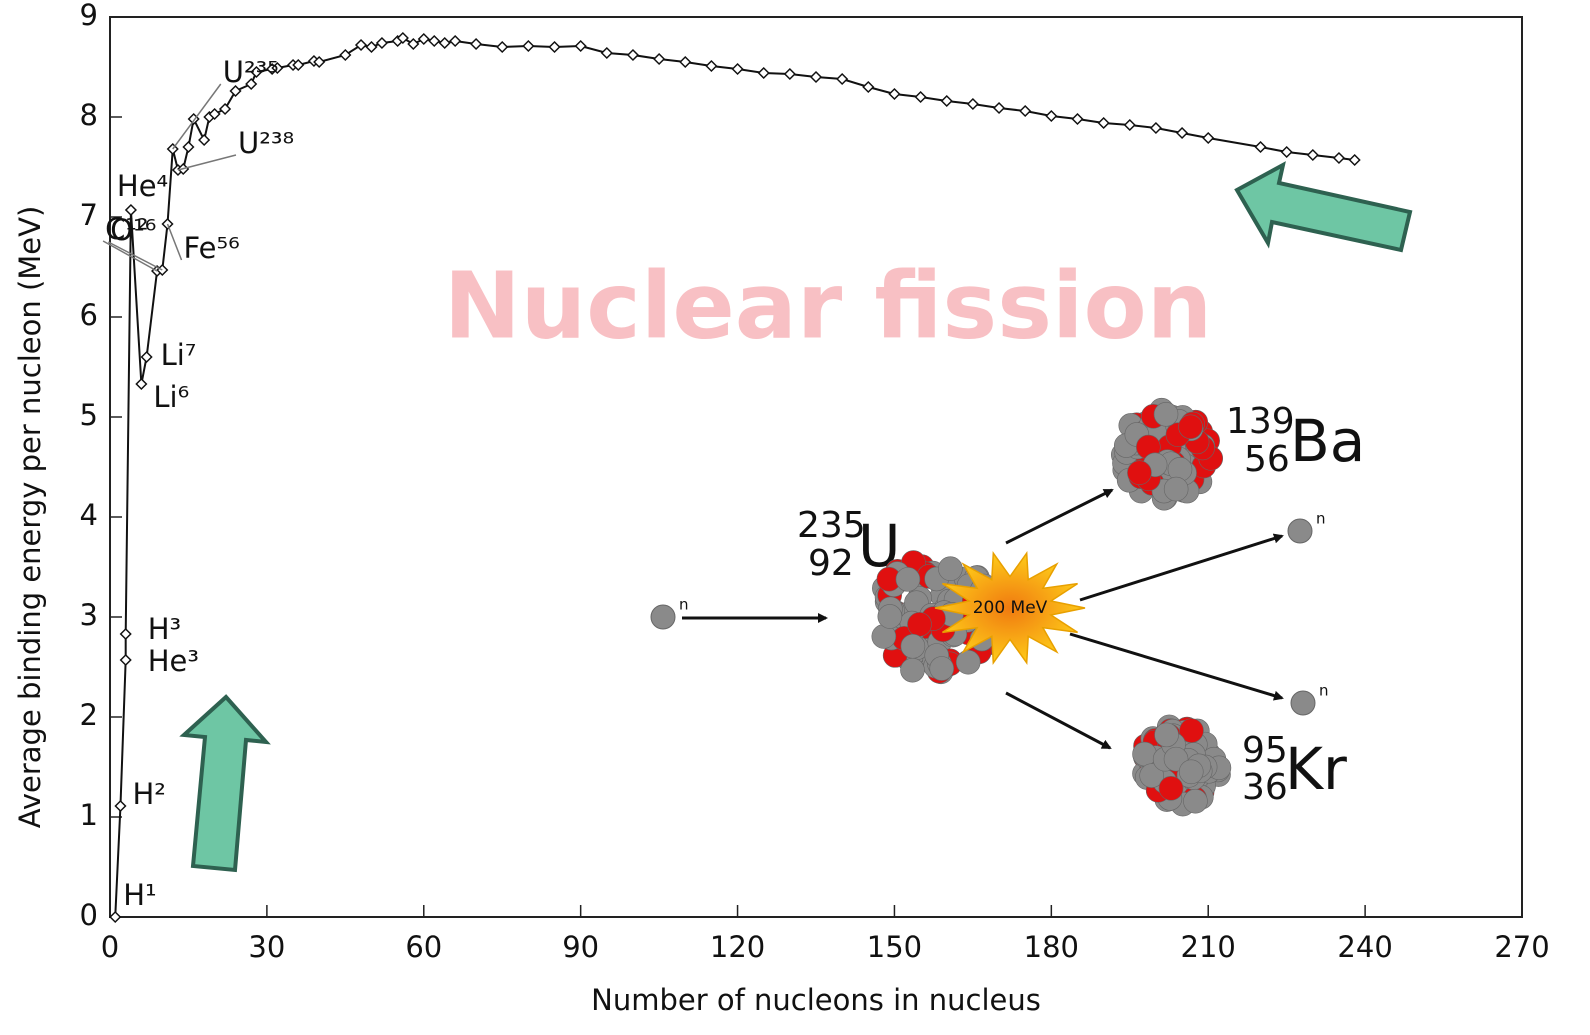 The height and width of the screenshot is (1035, 1590). Describe the element at coordinates (127, 229) in the screenshot. I see `annotation: C¹²` at that location.